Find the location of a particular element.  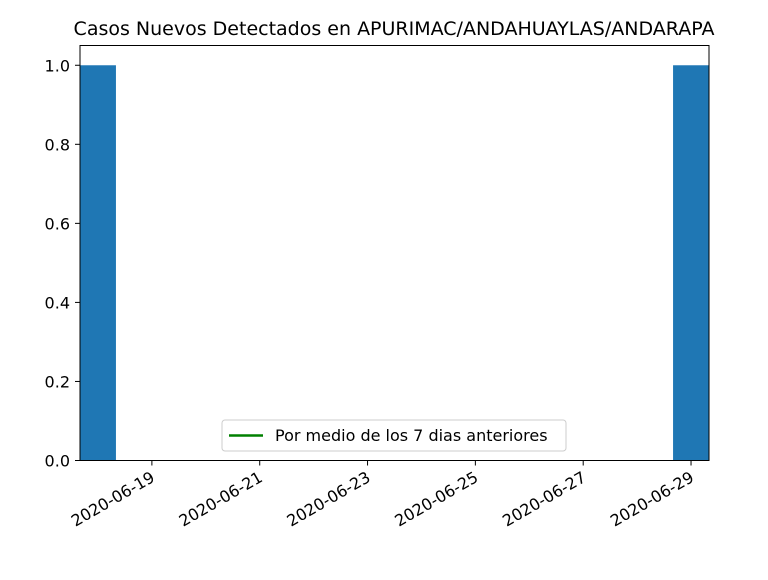

x-tick-label: 2020-06-27 is located at coordinates (544, 499).